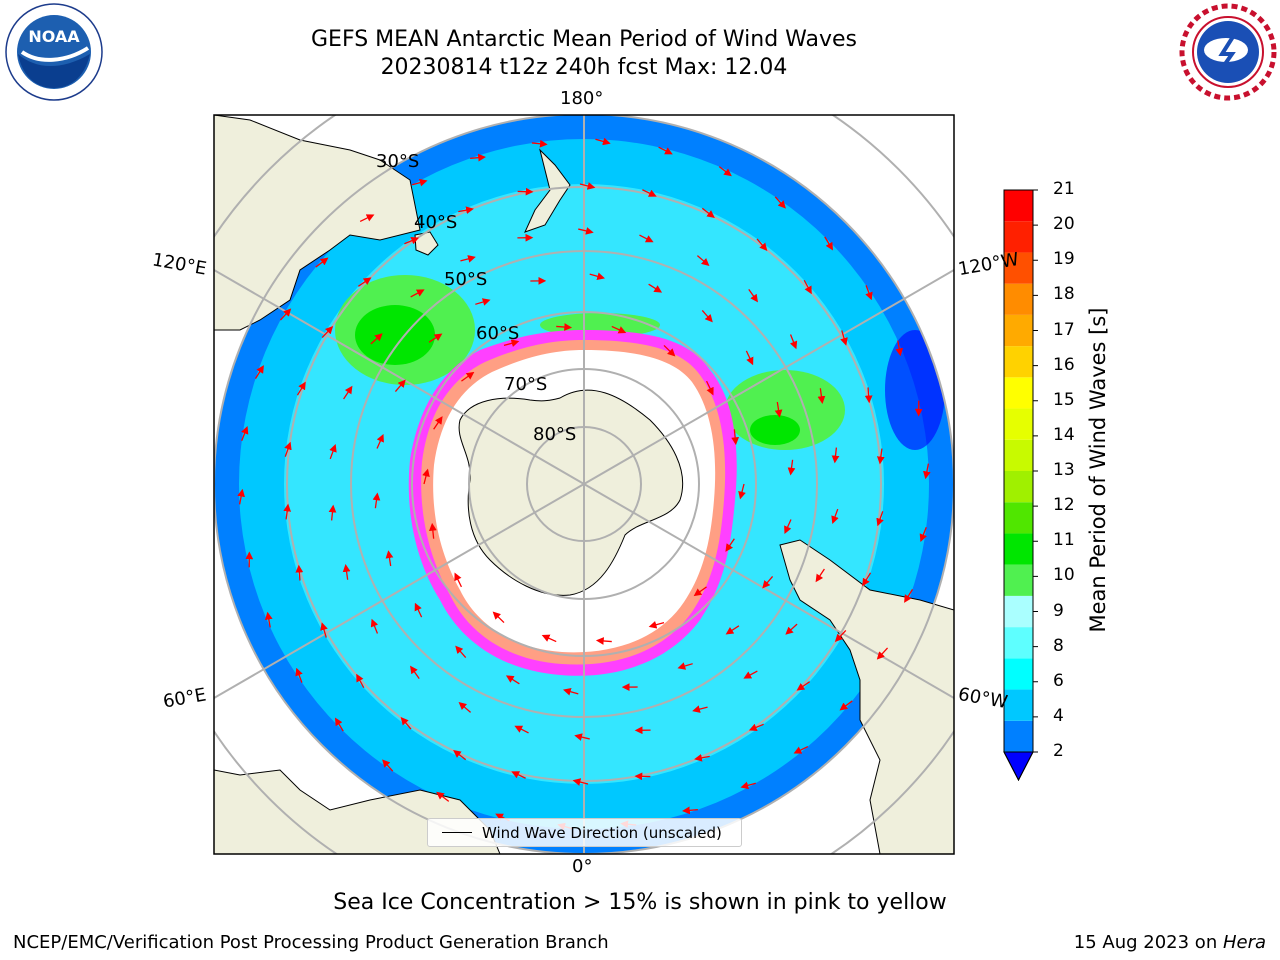 The height and width of the screenshot is (960, 1280). What do you see at coordinates (457, 832) in the screenshot?
I see `legend-line-swatch` at bounding box center [457, 832].